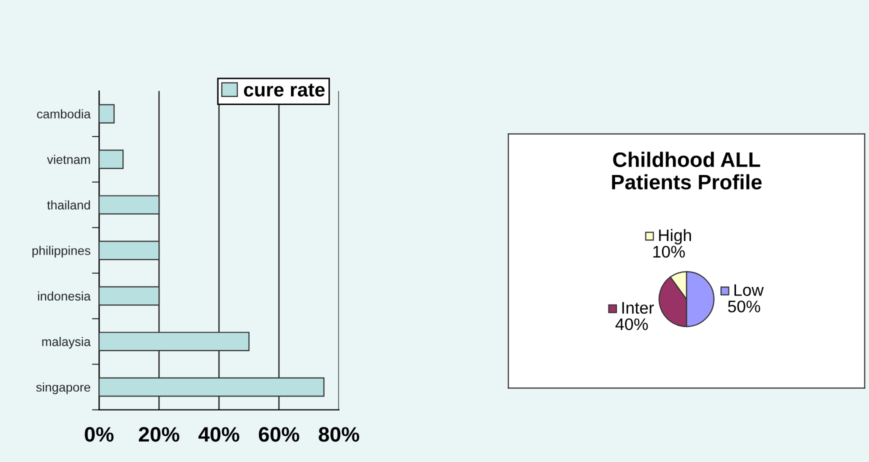  What do you see at coordinates (631, 324) in the screenshot?
I see `data-label: 40%` at bounding box center [631, 324].